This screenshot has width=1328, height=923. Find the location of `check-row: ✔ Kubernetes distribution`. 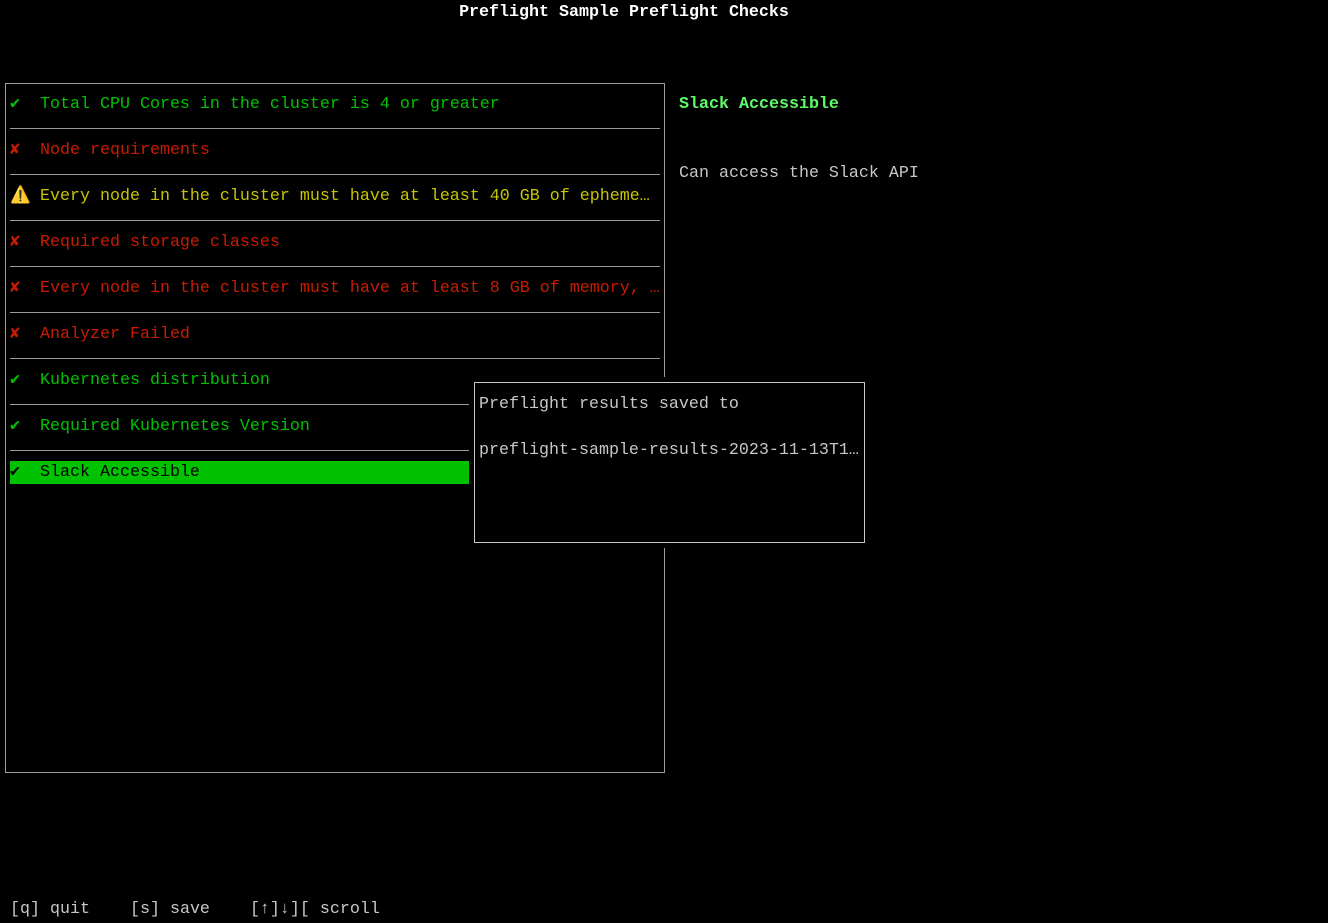

check-row: ✔ Kubernetes distribution is located at coordinates (335, 380).